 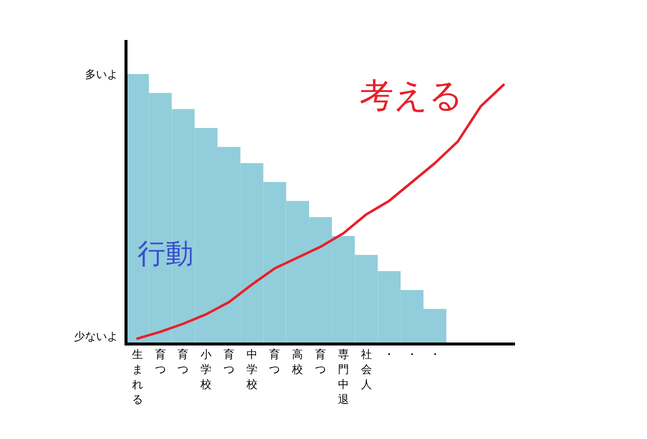 I want to click on x-tick-label: 小学校, so click(x=206, y=369).